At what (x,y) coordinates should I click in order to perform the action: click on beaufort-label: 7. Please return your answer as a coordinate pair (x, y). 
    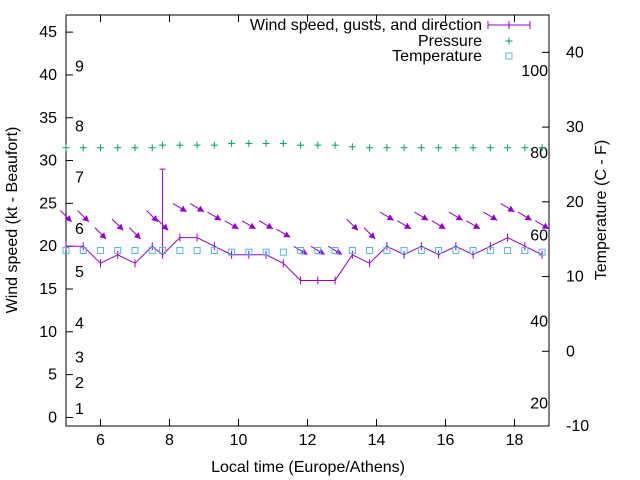
    Looking at the image, I should click on (79, 178).